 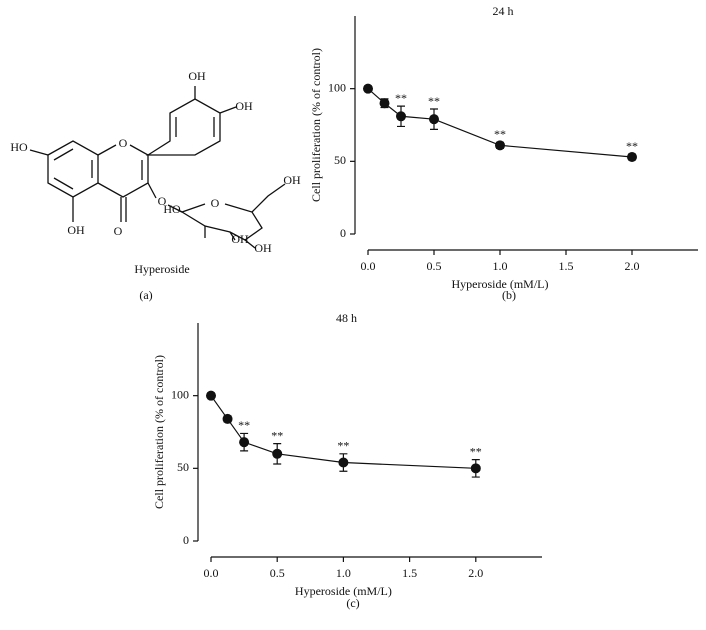 I want to click on panel-label: (b), so click(x=509, y=295).